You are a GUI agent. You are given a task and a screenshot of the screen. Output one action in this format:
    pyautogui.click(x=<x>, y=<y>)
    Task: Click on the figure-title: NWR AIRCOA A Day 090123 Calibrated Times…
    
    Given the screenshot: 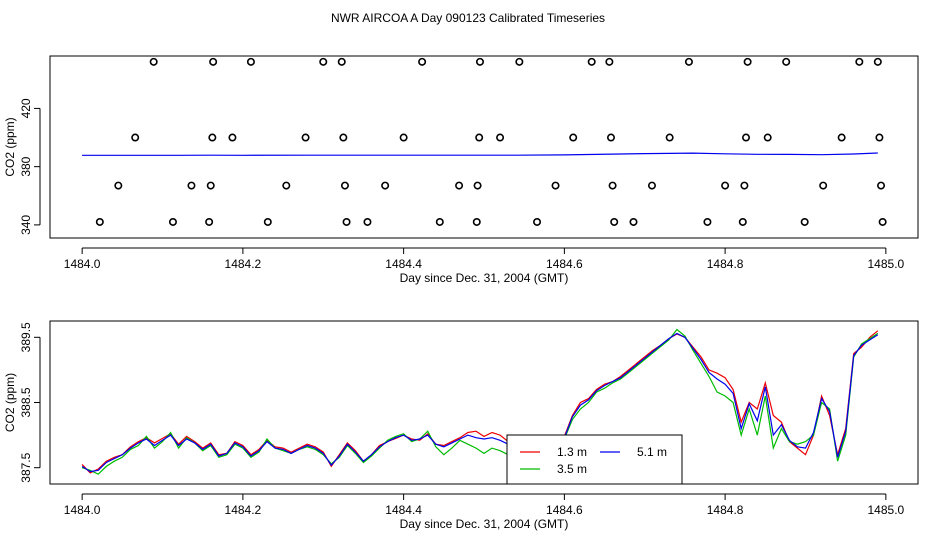 What is the action you would take?
    pyautogui.click(x=468, y=18)
    